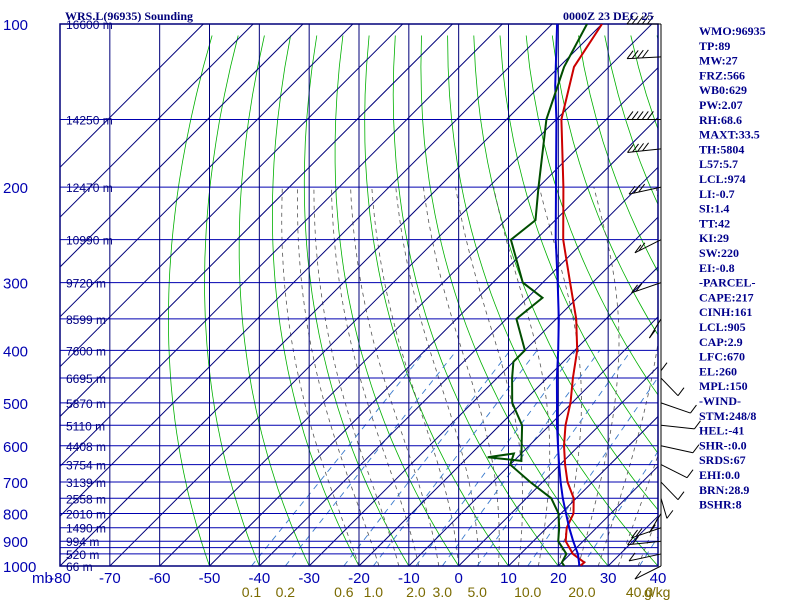 The height and width of the screenshot is (600, 800). Describe the element at coordinates (286, 592) in the screenshot. I see `mixing-ratio-label: 0.2` at that location.